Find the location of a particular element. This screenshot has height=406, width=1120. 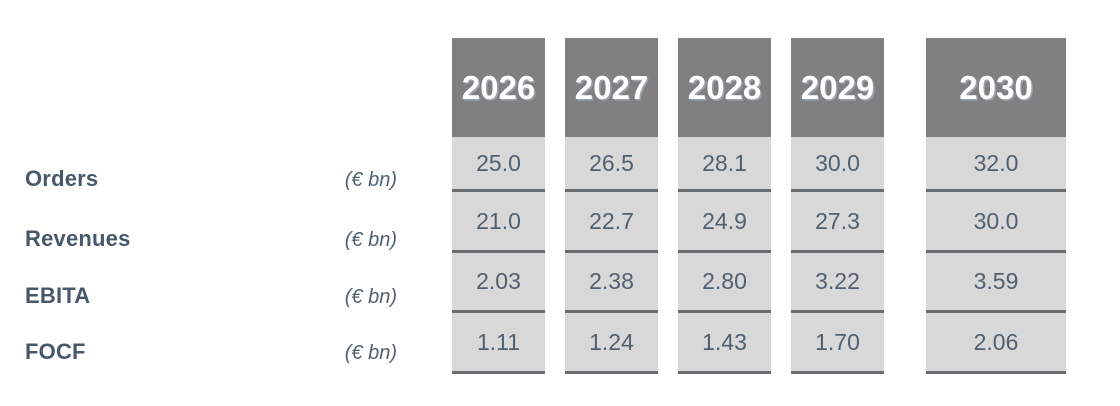

metric-label: Revenues is located at coordinates (78, 238).